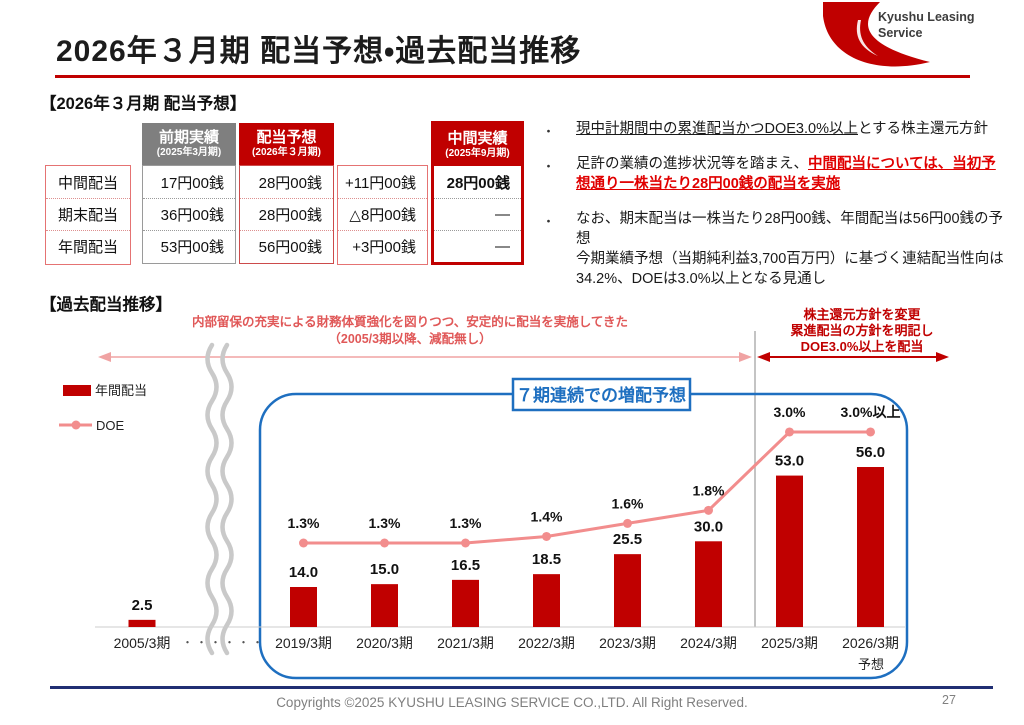 The width and height of the screenshot is (1024, 725). What do you see at coordinates (926, 17) in the screenshot?
I see `logo-line1: Kyushu Leasing` at bounding box center [926, 17].